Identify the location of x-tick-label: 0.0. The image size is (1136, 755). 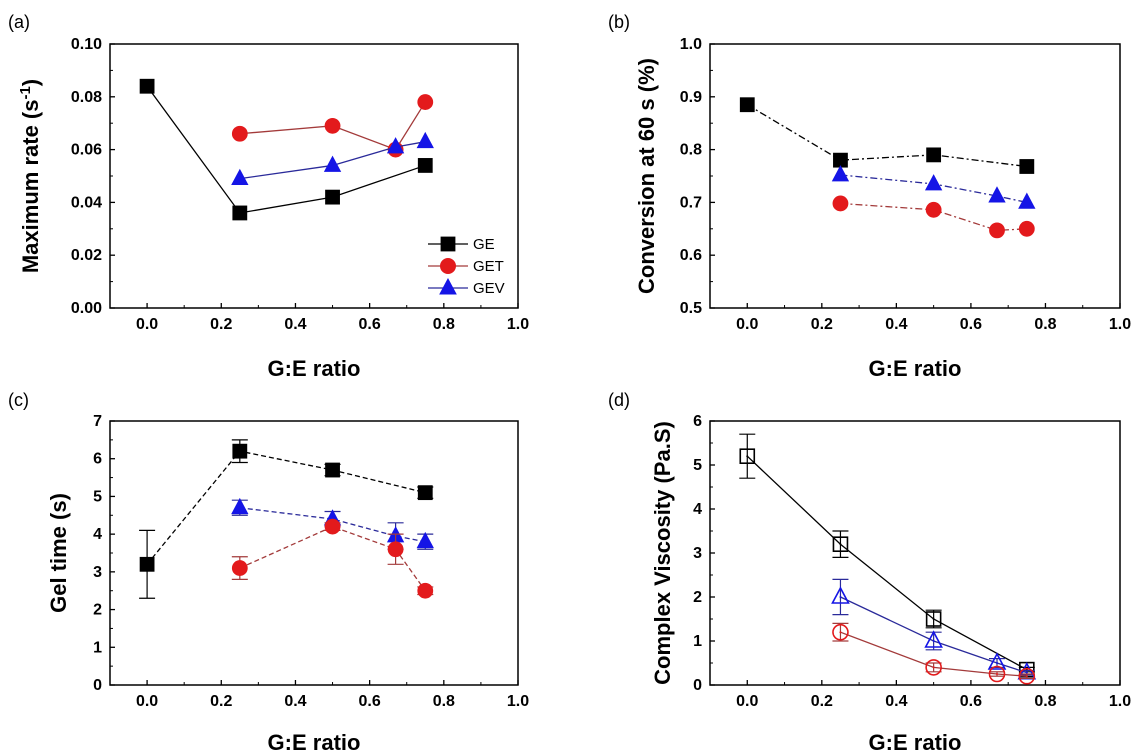
(147, 701).